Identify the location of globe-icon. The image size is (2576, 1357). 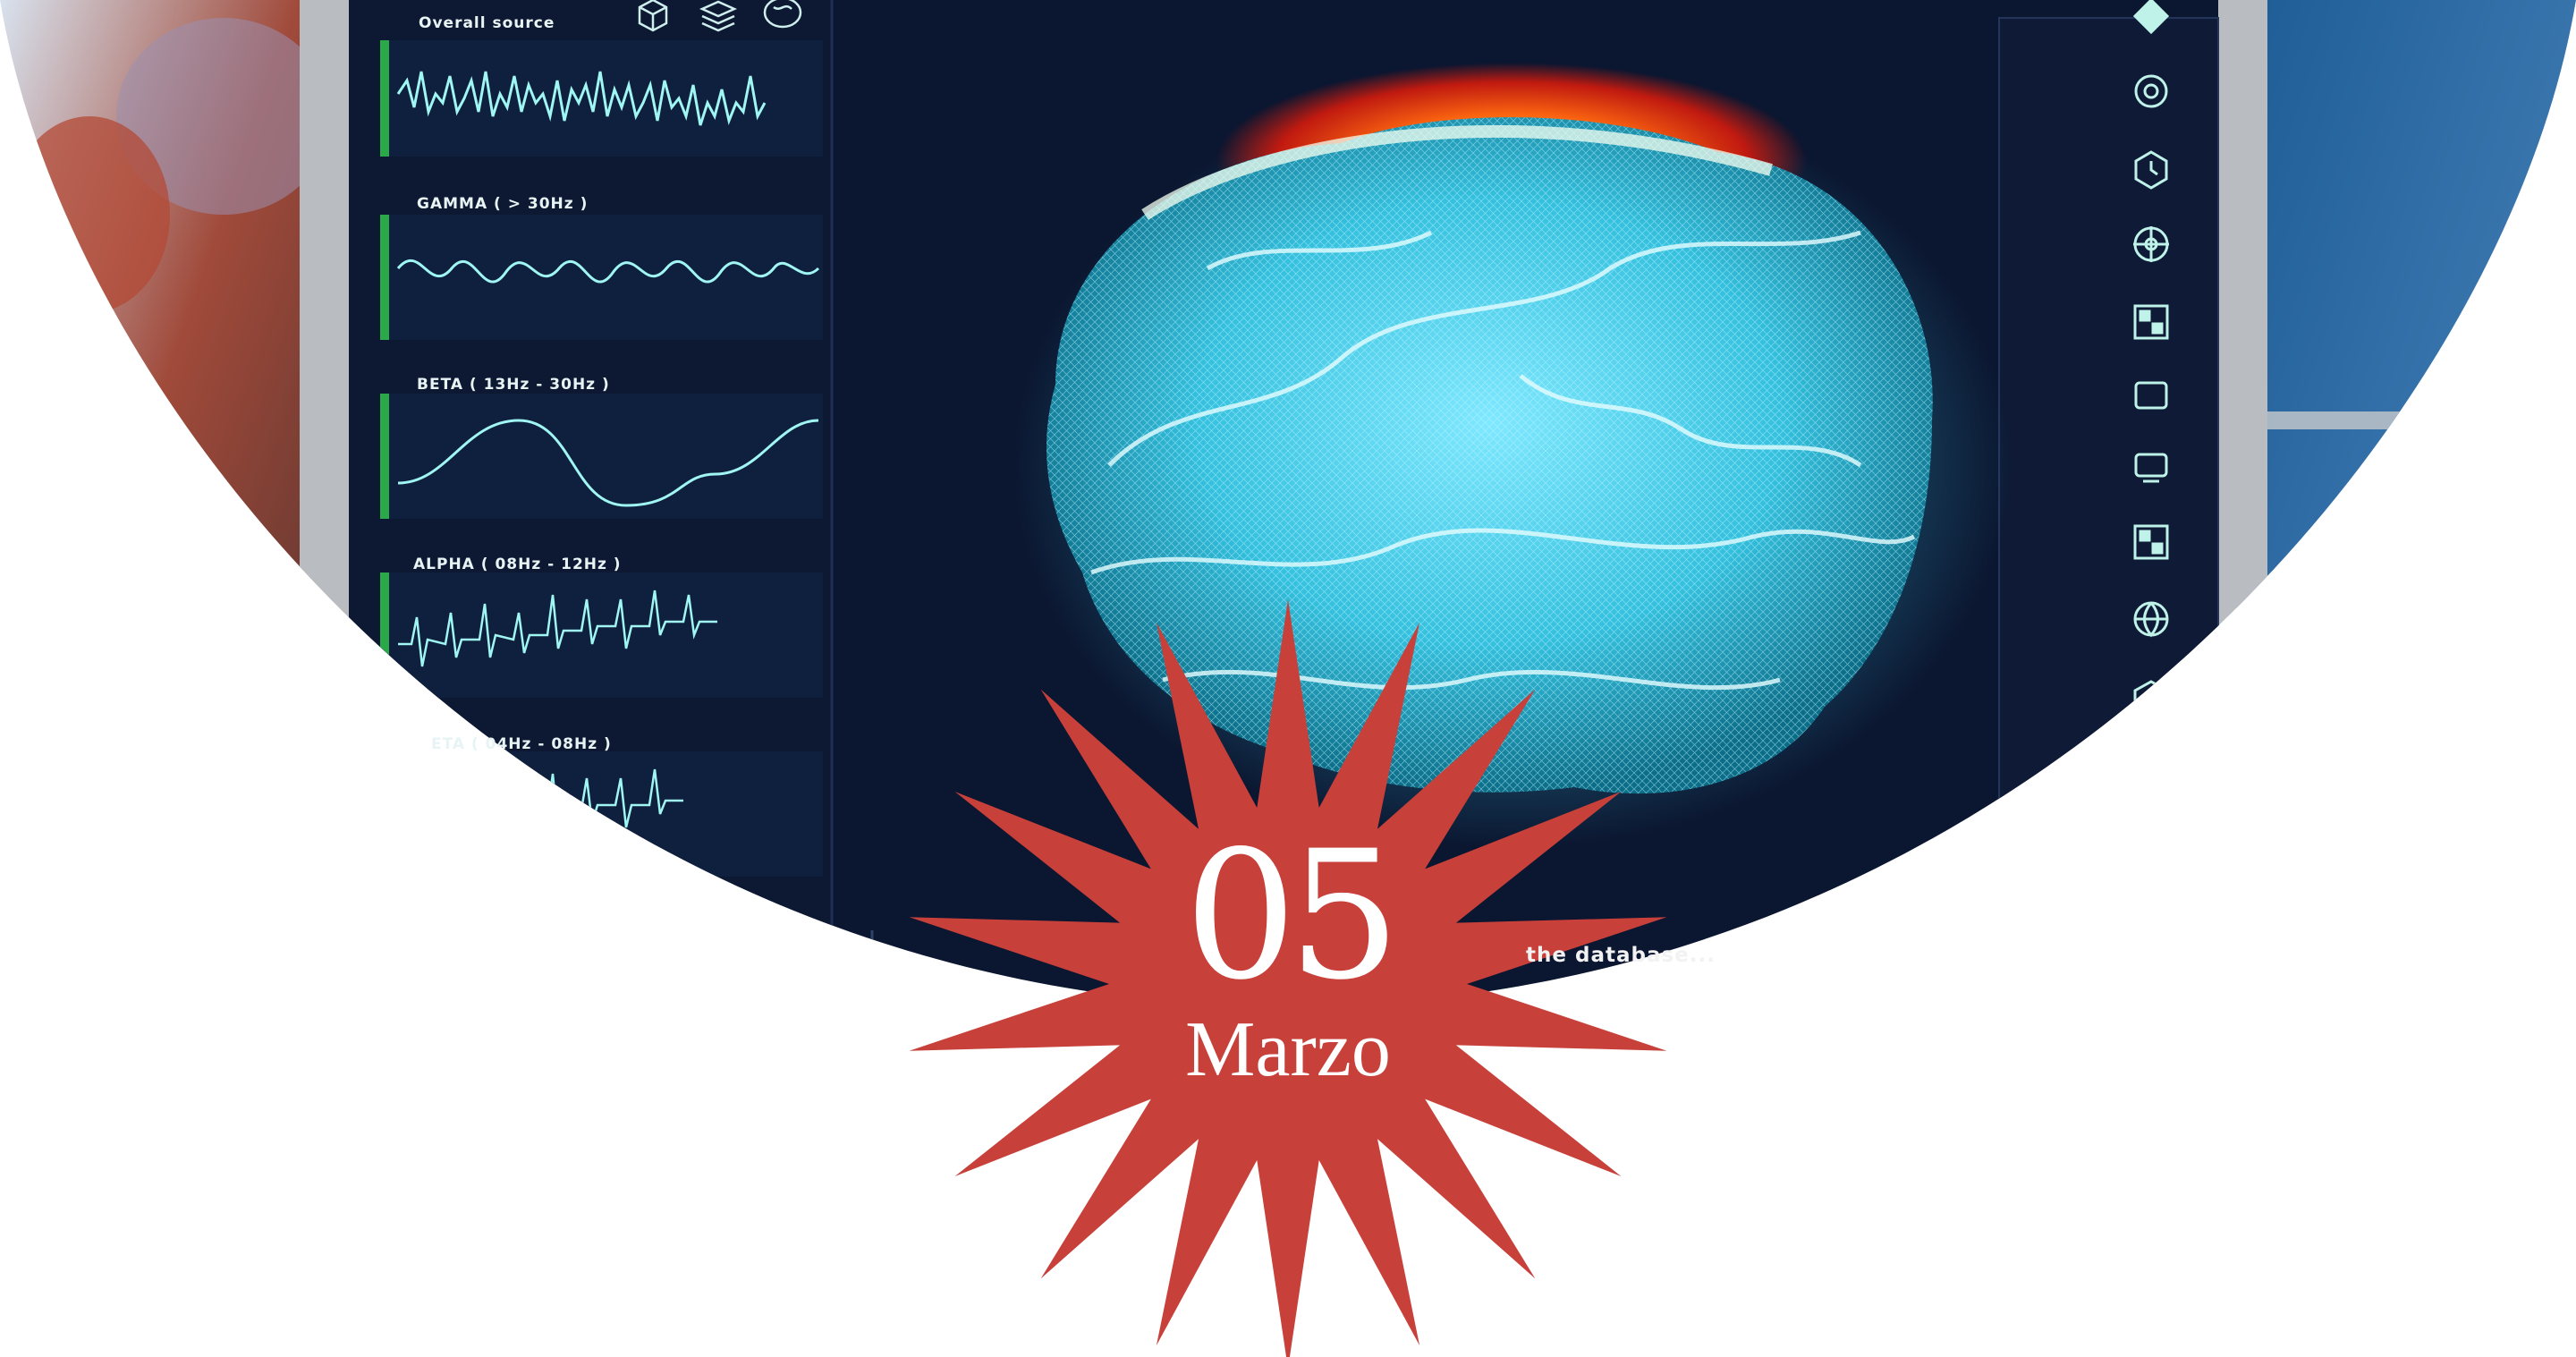
(2151, 620).